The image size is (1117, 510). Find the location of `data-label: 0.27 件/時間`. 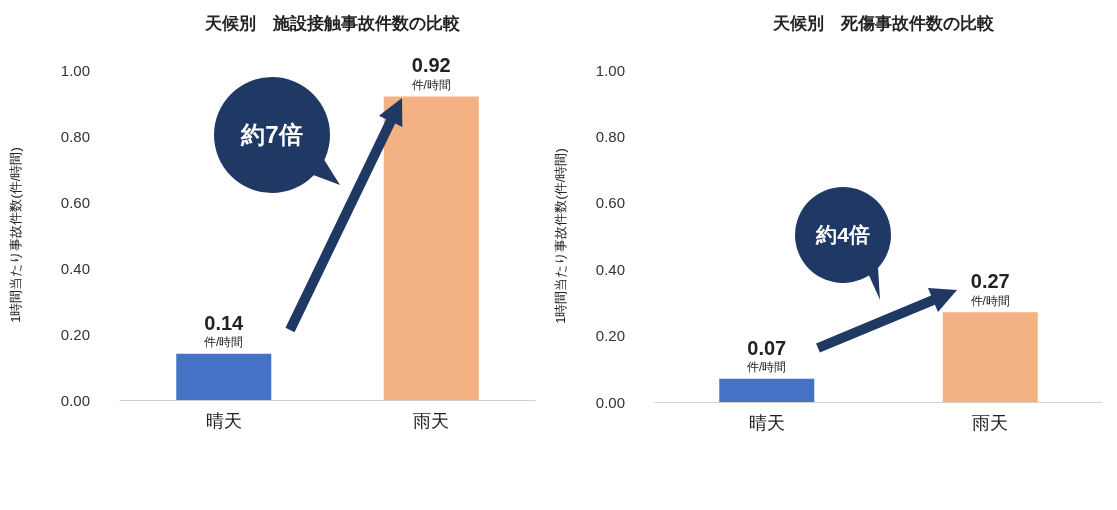

data-label: 0.27 件/時間 is located at coordinates (990, 289).